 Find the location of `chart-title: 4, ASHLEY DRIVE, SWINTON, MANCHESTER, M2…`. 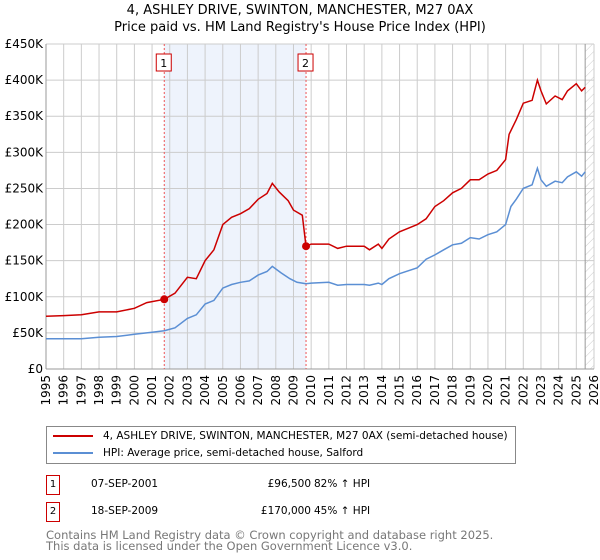

chart-title: 4, ASHLEY DRIVE, SWINTON, MANCHESTER, M2… is located at coordinates (300, 10).